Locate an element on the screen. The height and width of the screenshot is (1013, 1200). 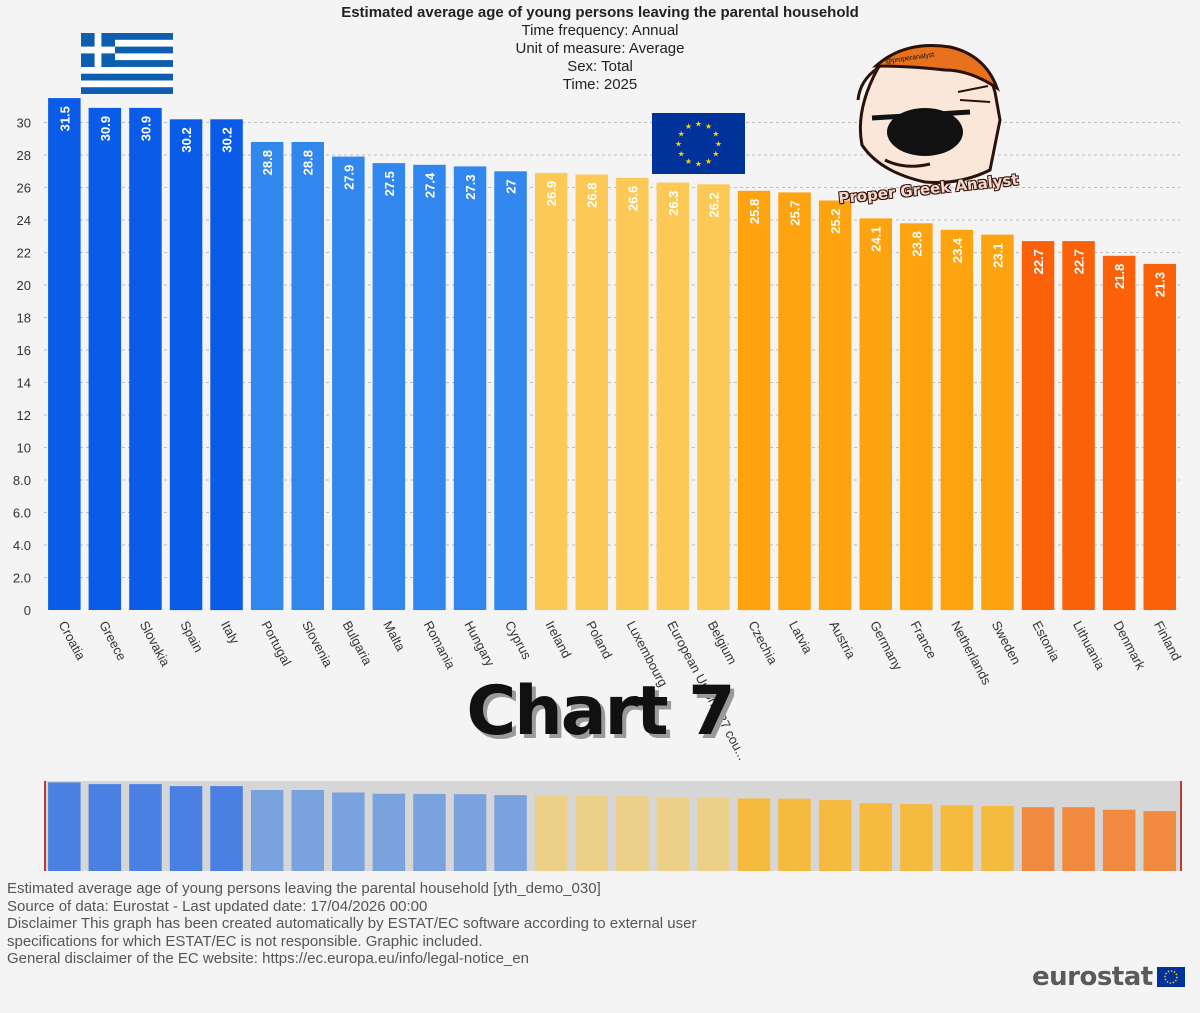
bar-slovenia is located at coordinates (308, 376).